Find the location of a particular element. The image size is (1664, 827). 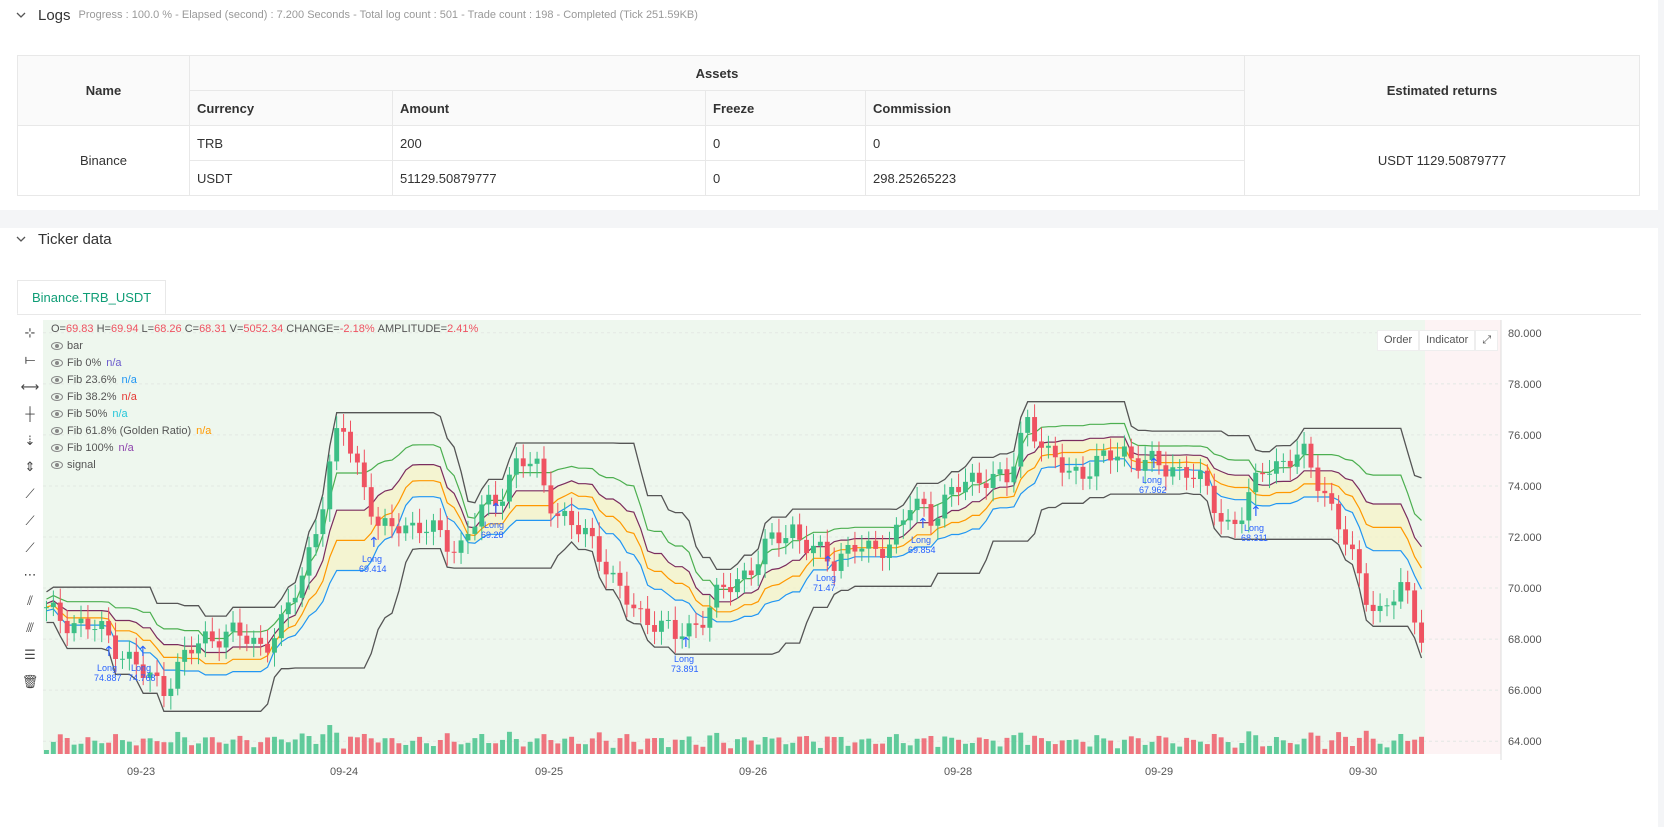

ticker-header: Ticker data is located at coordinates (64, 239).